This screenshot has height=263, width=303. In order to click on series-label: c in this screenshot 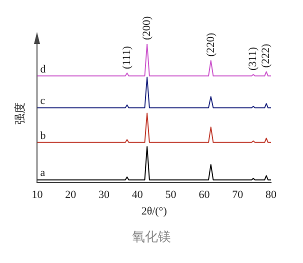, I will do `click(43, 101)`.